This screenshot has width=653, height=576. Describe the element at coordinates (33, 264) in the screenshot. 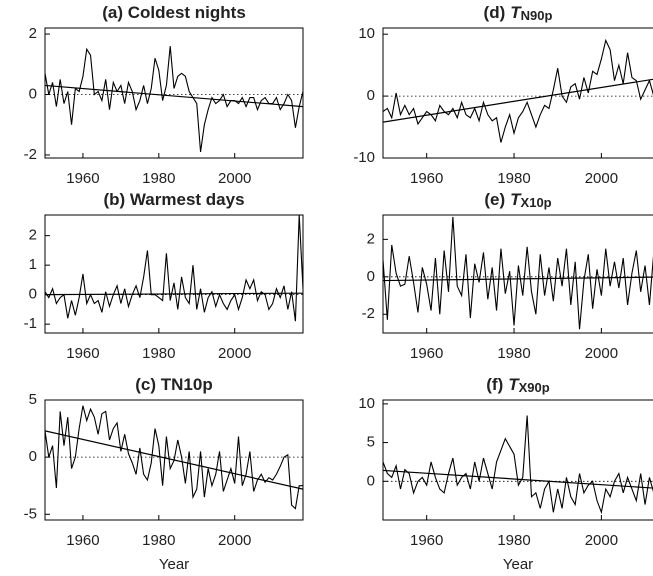

I see `y-tick-label: 1` at that location.